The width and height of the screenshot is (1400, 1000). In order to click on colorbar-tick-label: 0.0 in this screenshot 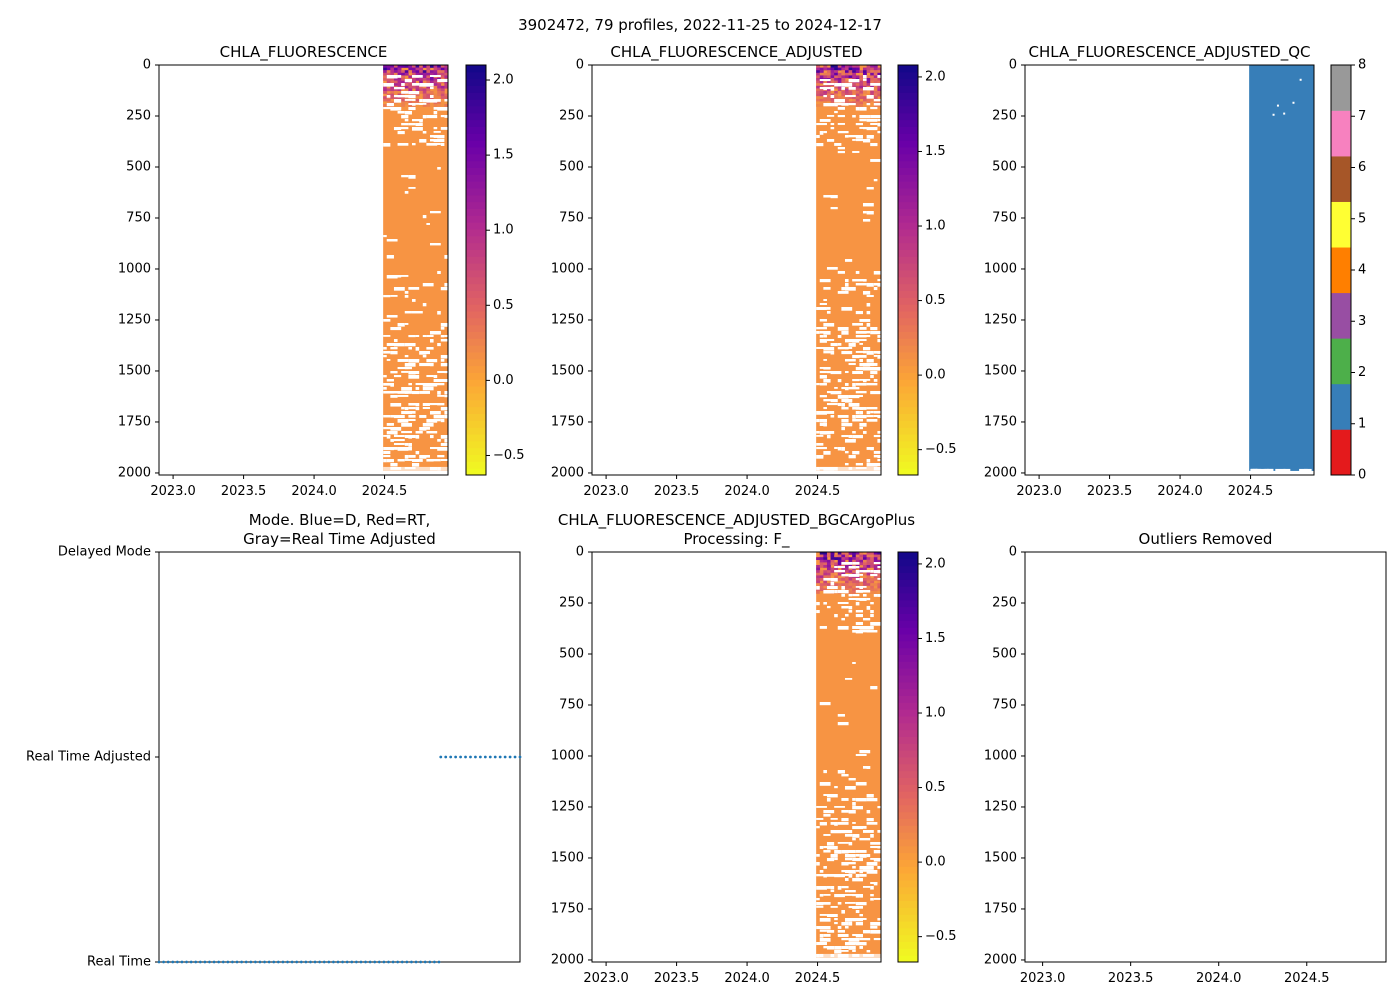, I will do `click(935, 862)`.